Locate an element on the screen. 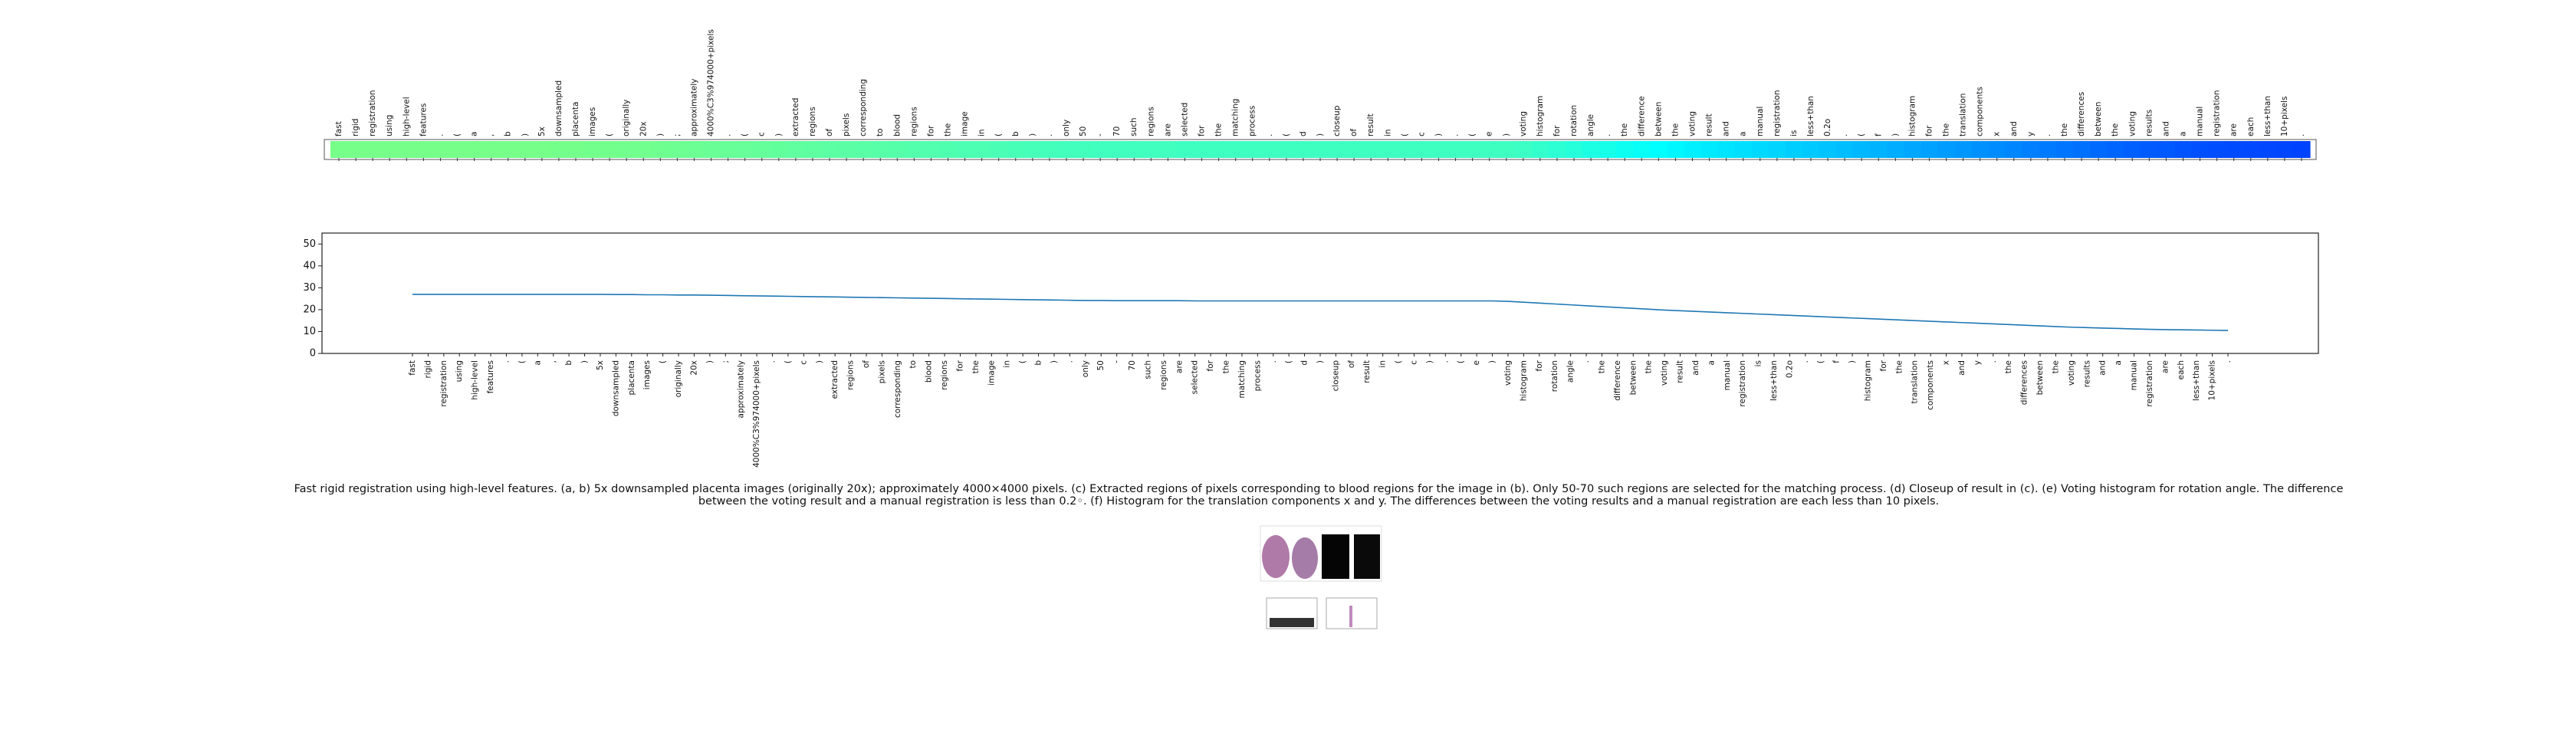 Image resolution: width=2576 pixels, height=736 pixels. thumb-e-bars is located at coordinates (1292, 623).